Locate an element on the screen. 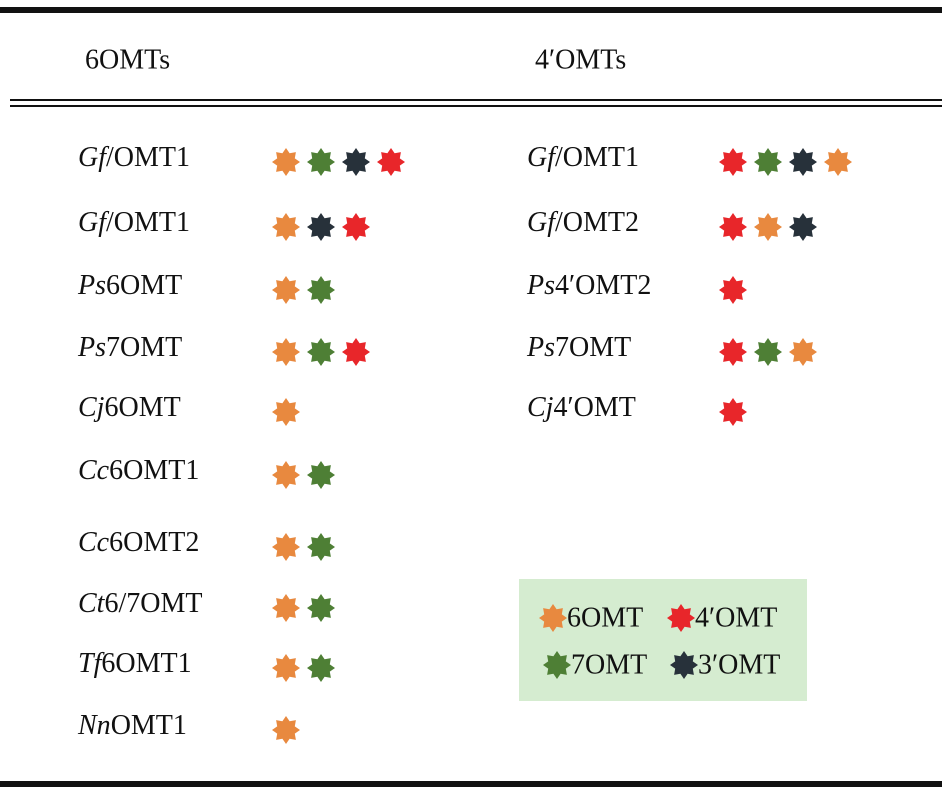  name-part: OMT1 is located at coordinates (149, 725).